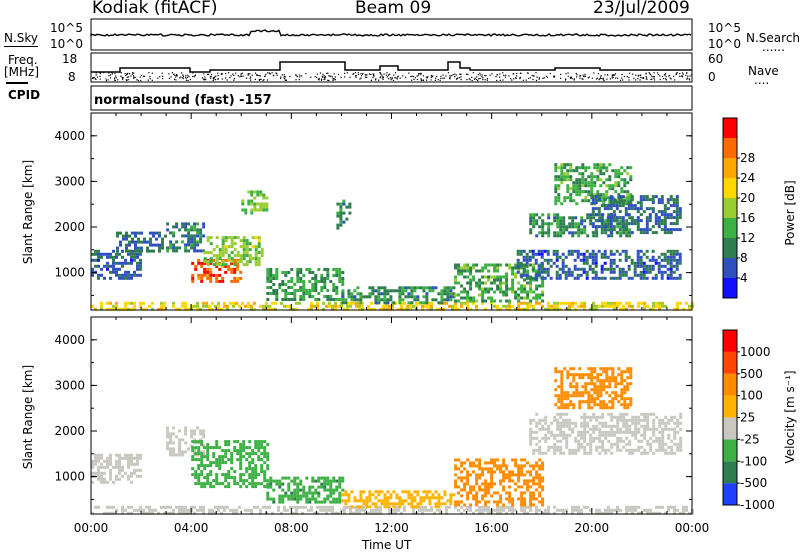 The height and width of the screenshot is (554, 800). I want to click on colorbar-tick-label: 12, so click(747, 238).